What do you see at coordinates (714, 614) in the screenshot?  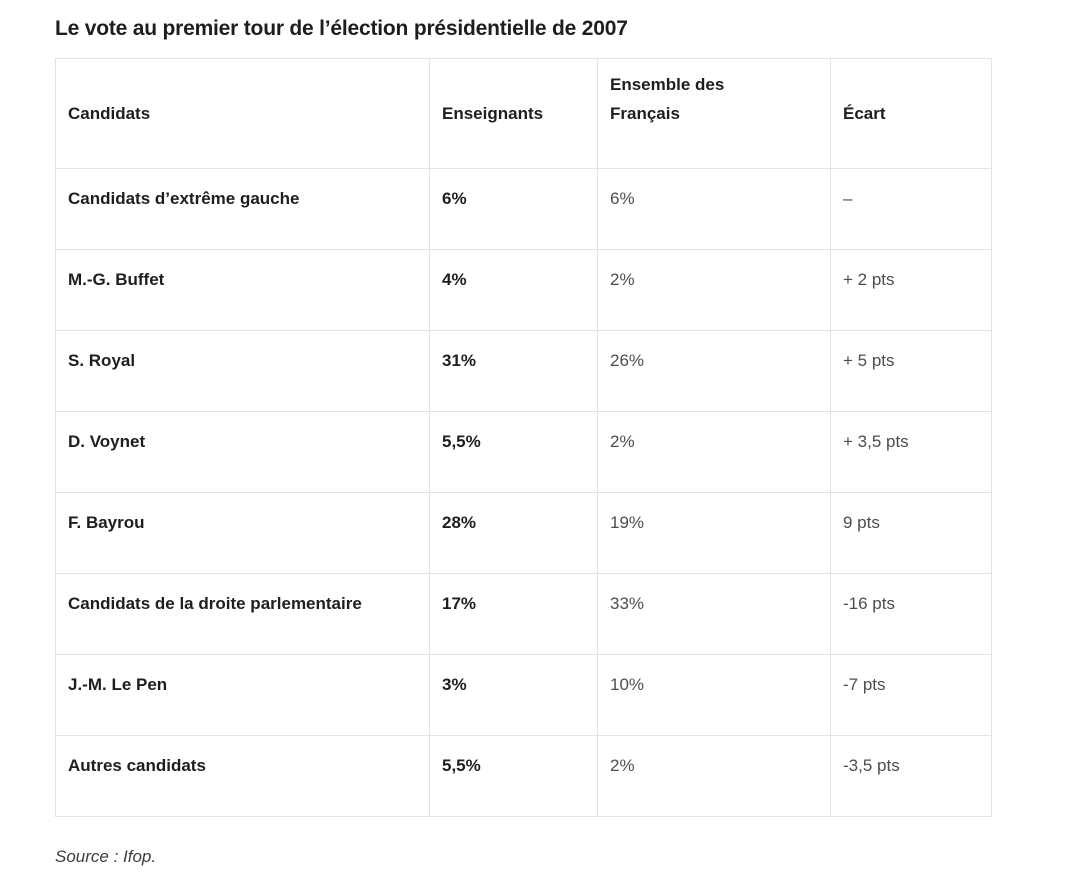 I see `cell-ensemble: 33%` at bounding box center [714, 614].